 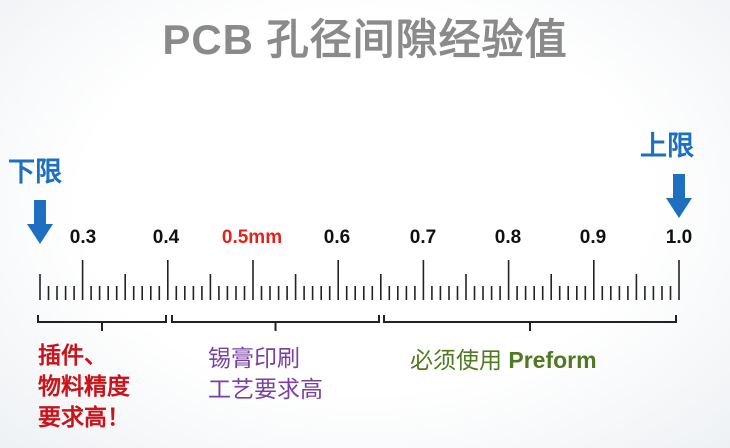 I want to click on group-preform-emphasis: Preform, so click(x=552, y=360).